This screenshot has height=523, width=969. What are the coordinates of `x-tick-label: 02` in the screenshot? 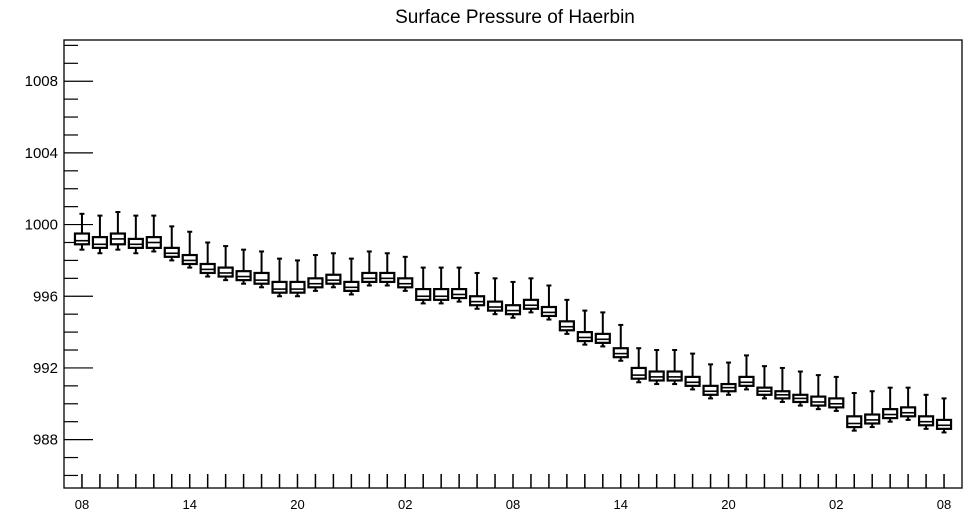 It's located at (405, 504).